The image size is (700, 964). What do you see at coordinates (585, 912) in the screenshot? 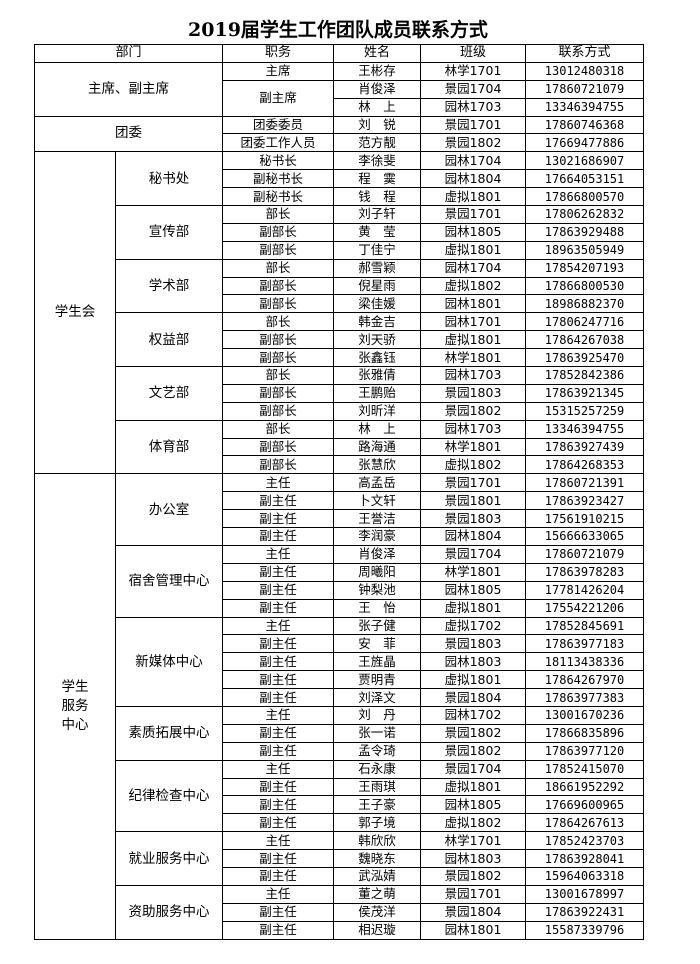
I see `phone-cell: 17863922431` at bounding box center [585, 912].